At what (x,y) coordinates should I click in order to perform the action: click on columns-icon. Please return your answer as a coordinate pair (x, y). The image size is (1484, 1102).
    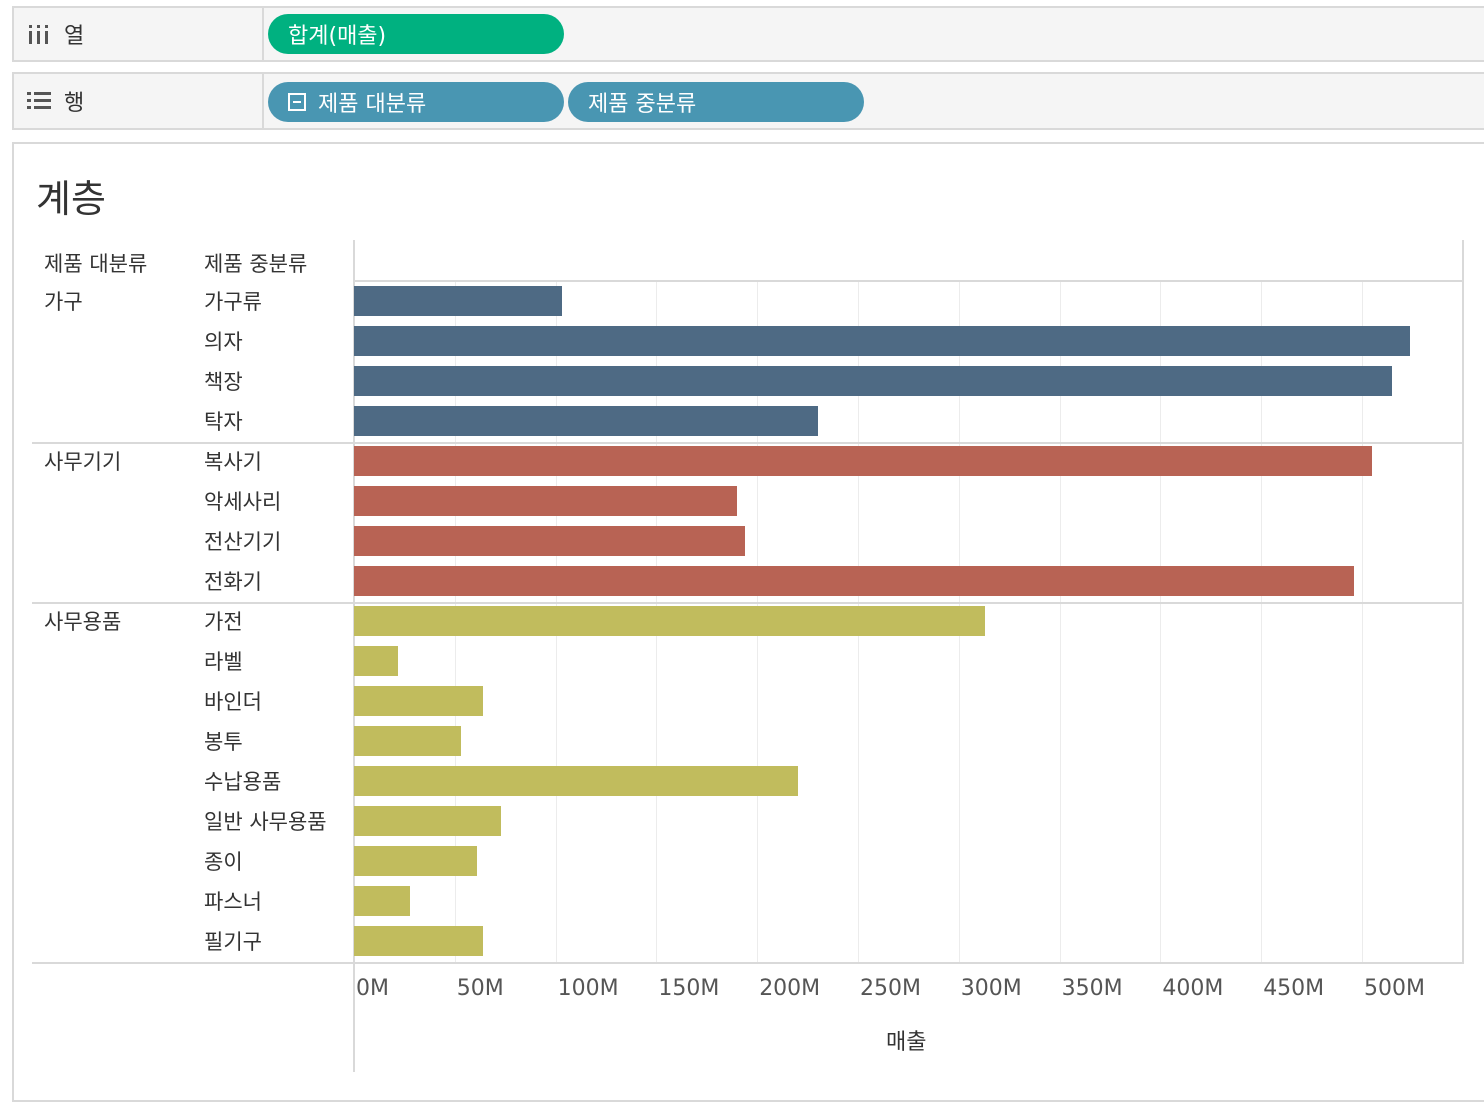
    Looking at the image, I should click on (39, 34).